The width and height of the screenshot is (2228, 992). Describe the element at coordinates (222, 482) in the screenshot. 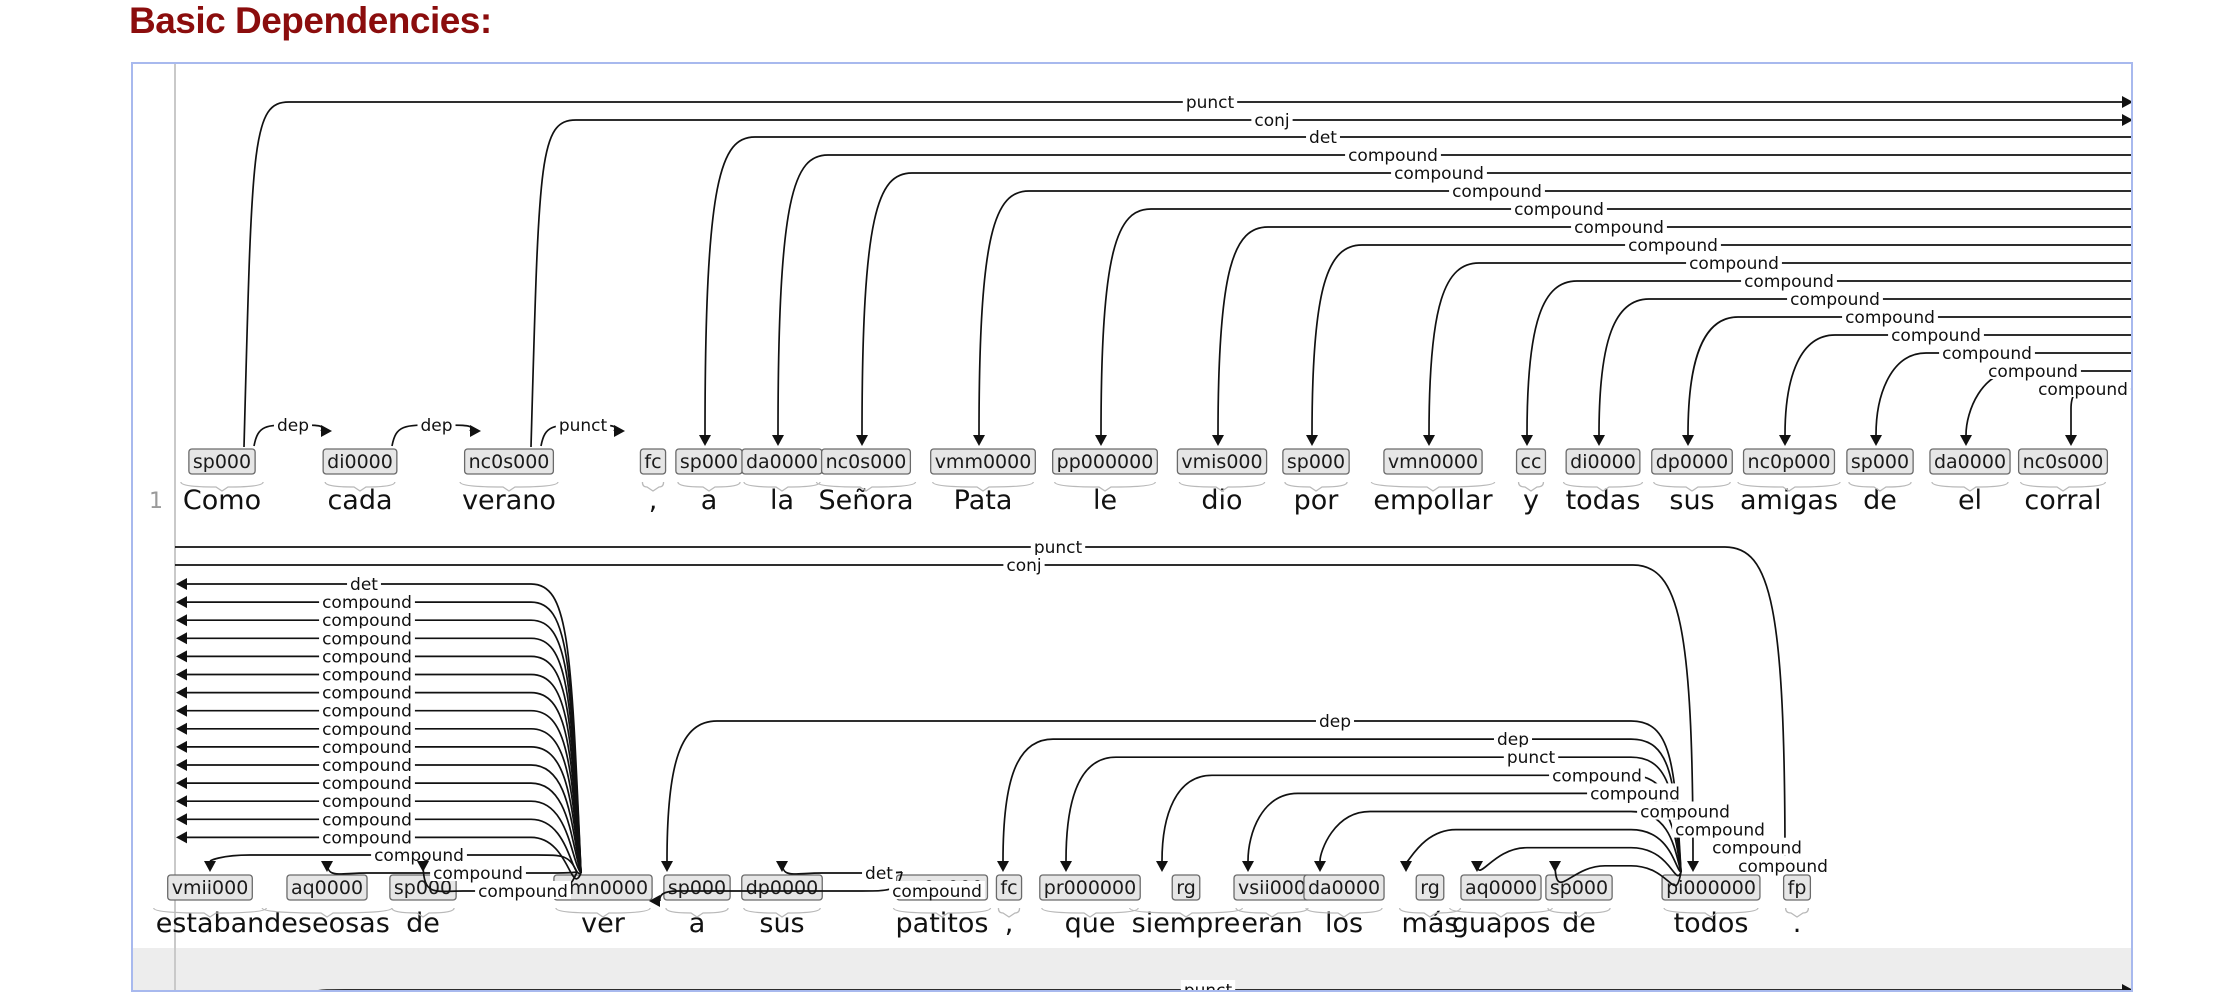

I see `token: sp000 Como` at that location.